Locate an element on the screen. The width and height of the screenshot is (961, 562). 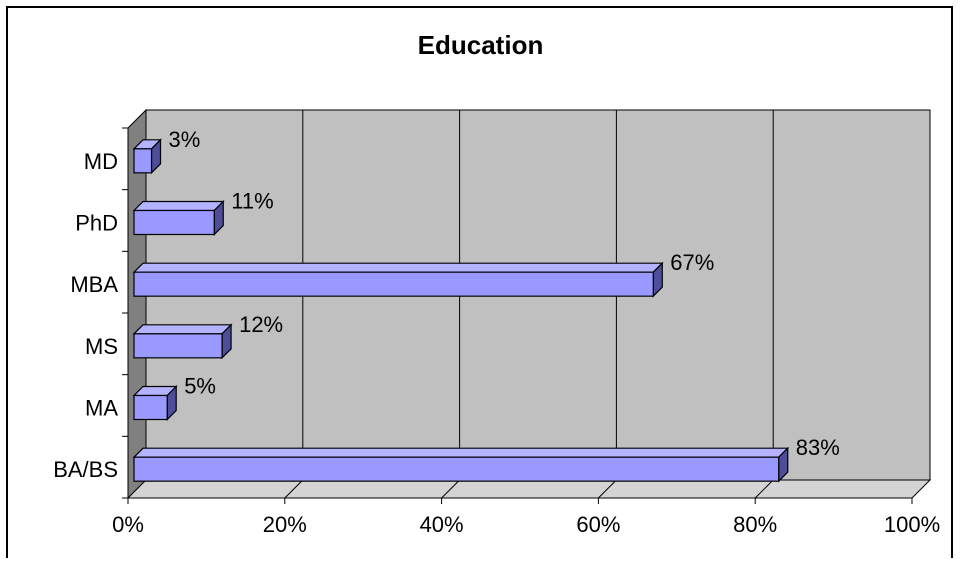
data-label: 12% is located at coordinates (261, 324).